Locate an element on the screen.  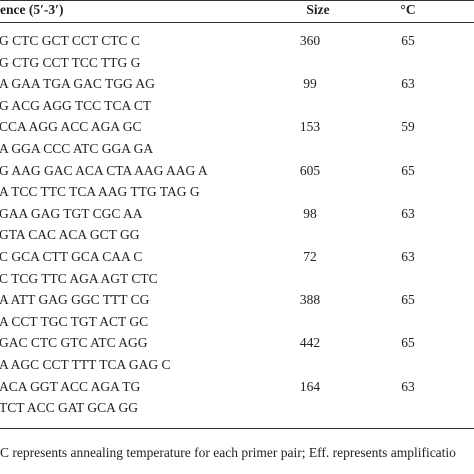
product-size: 98 is located at coordinates (310, 213).